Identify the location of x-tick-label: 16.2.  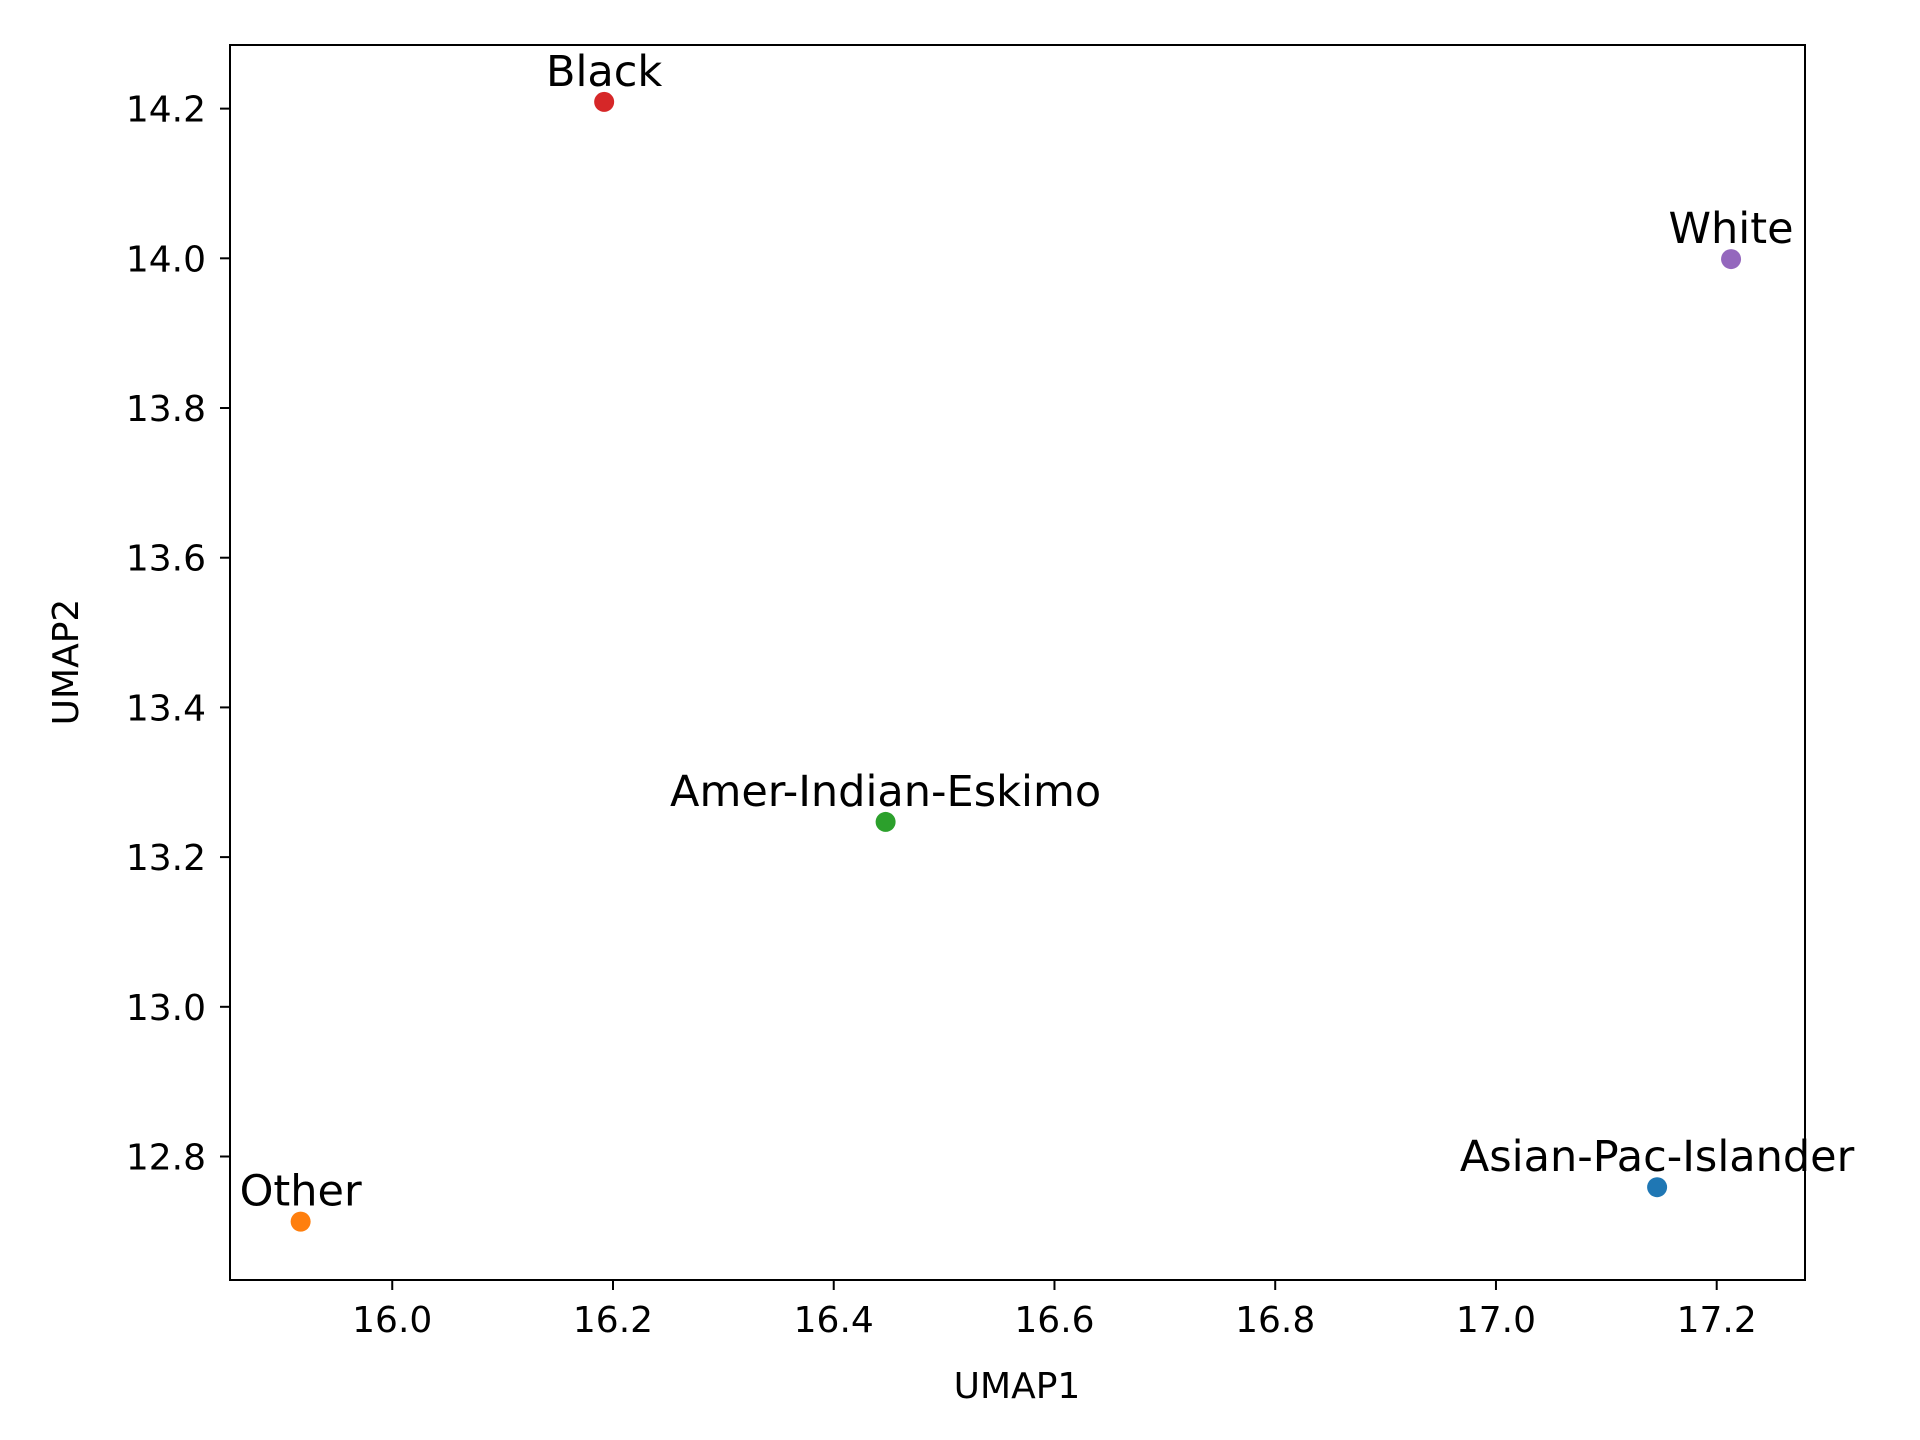
(613, 1320).